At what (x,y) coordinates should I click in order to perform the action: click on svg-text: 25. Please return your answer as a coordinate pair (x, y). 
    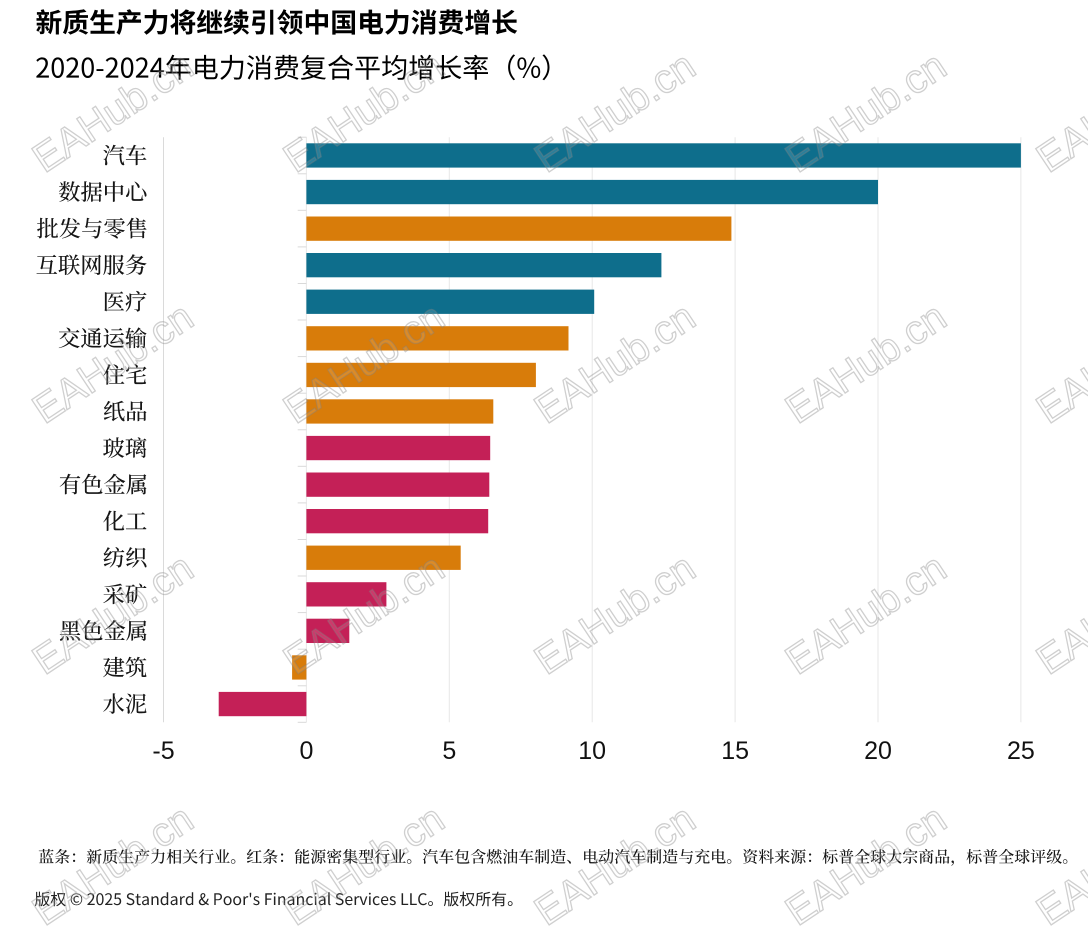
    Looking at the image, I should click on (1021, 751).